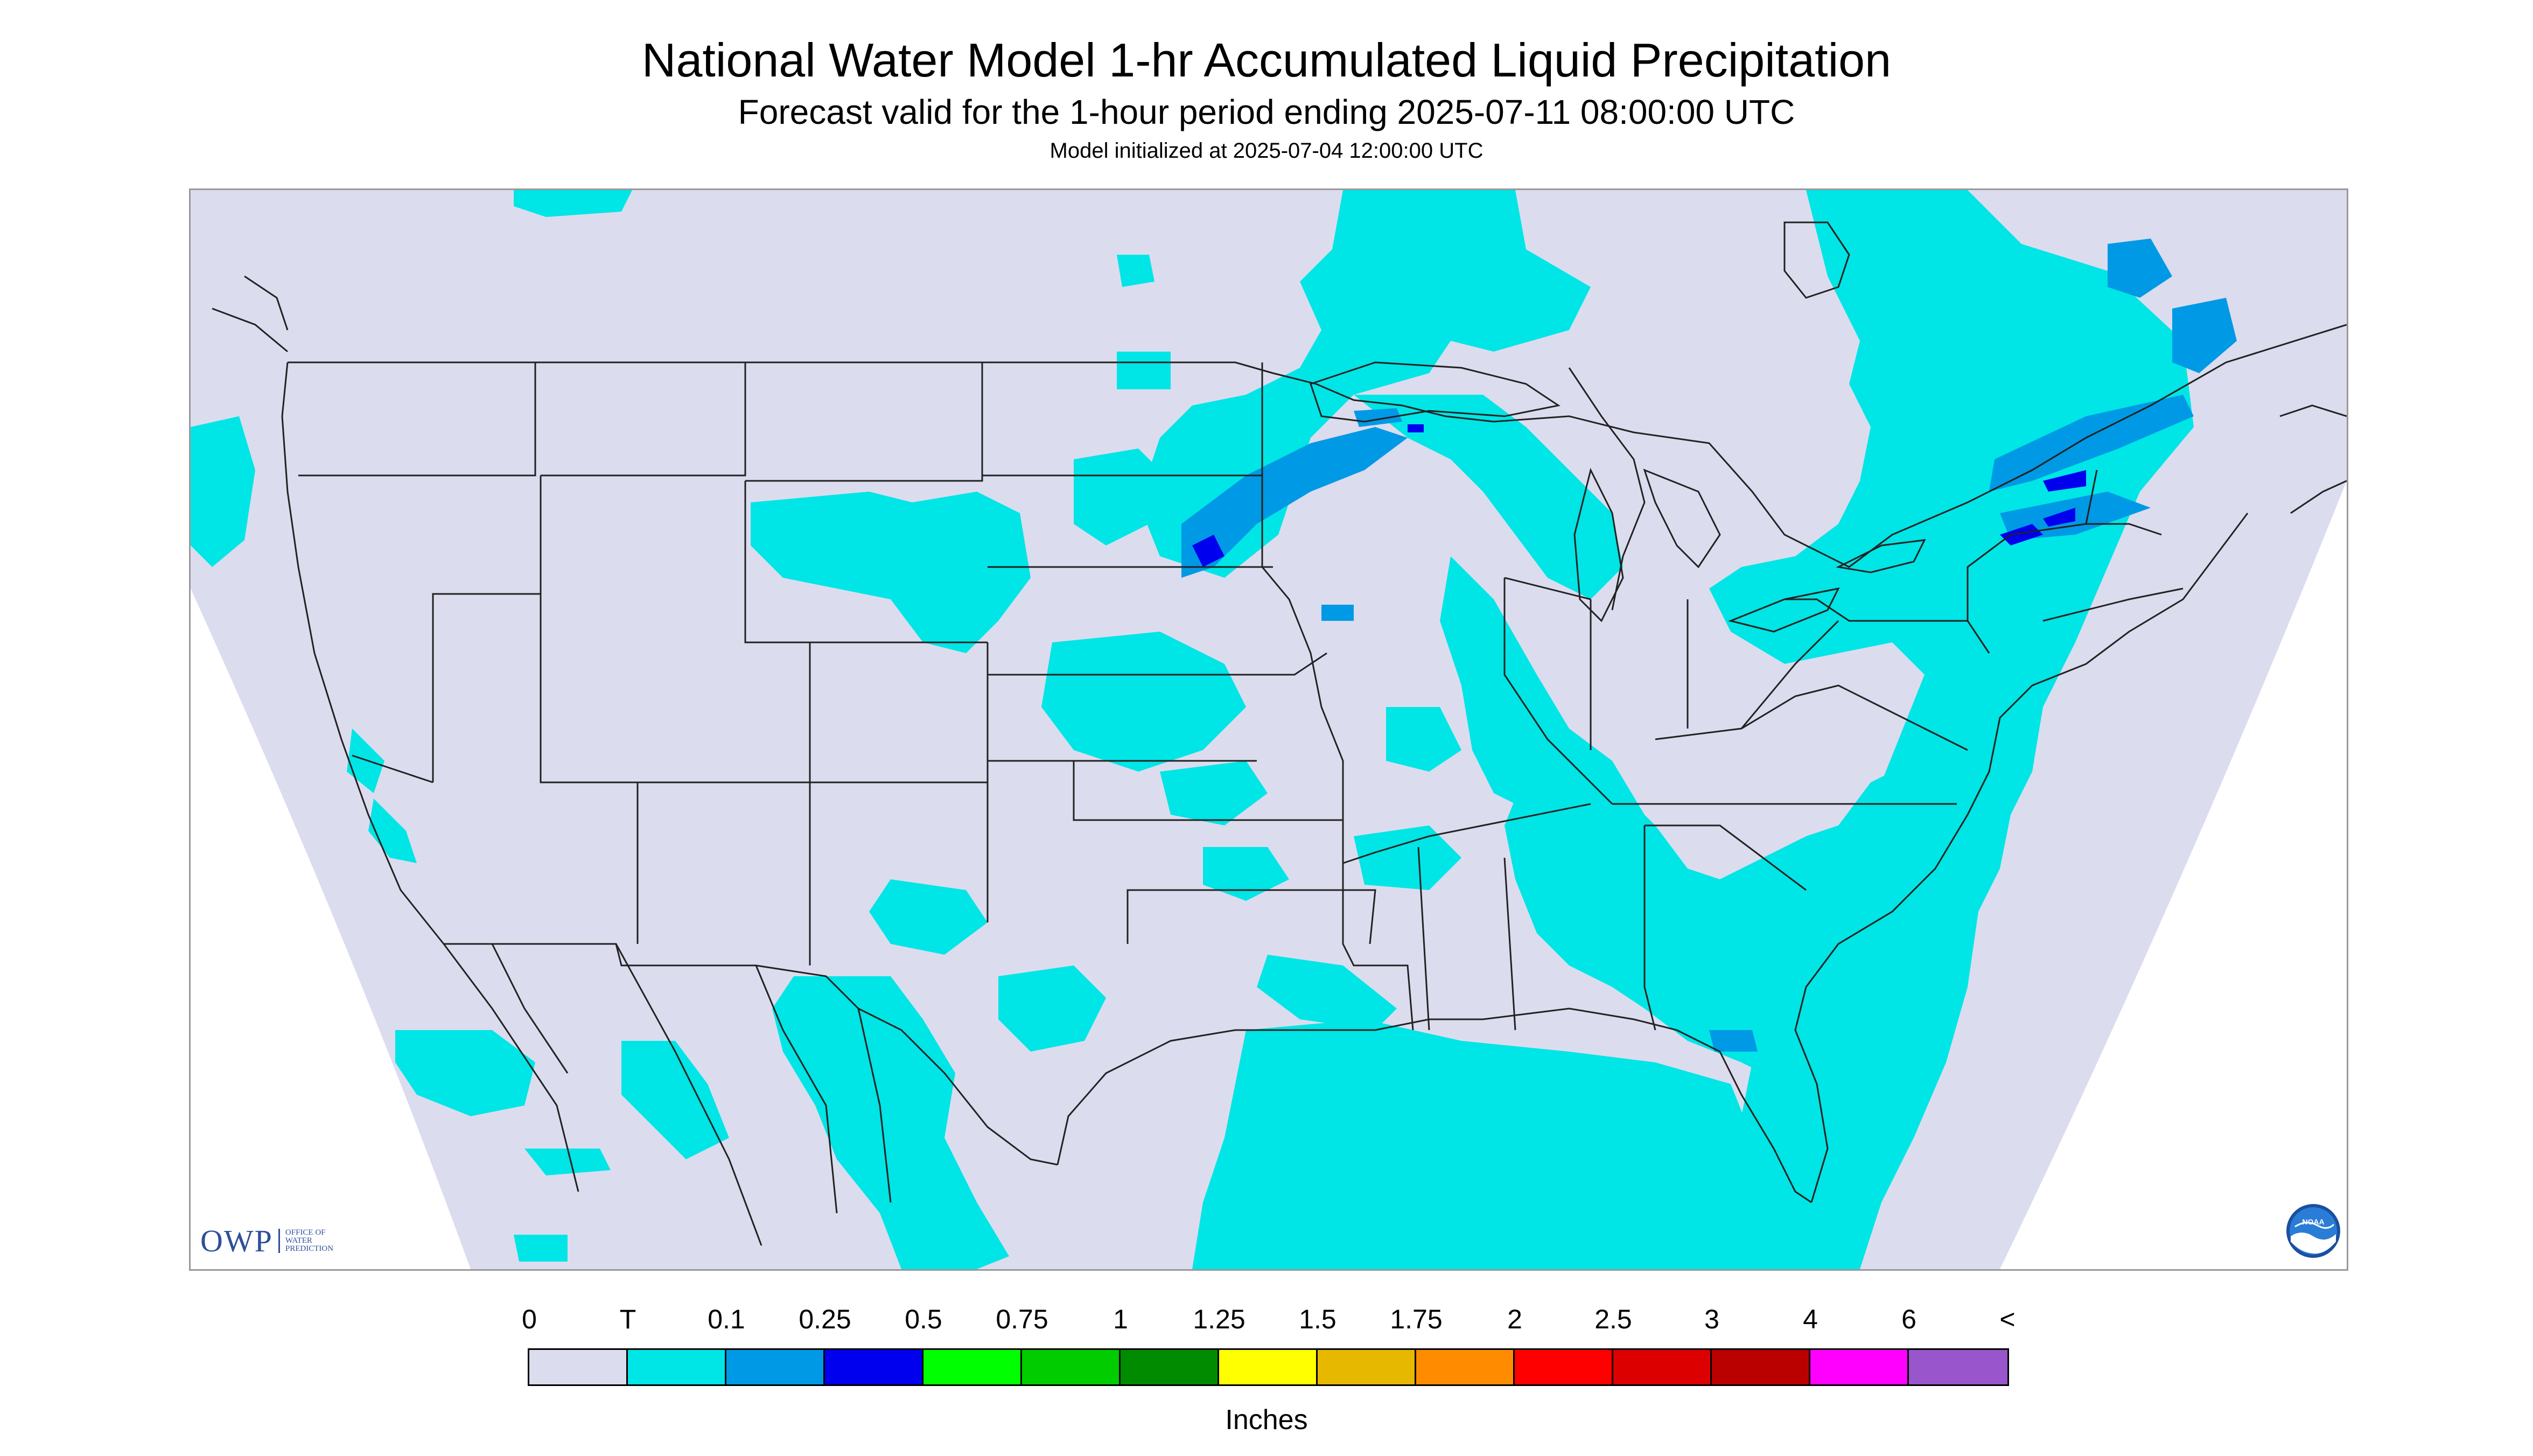 This screenshot has height=1456, width=2533. Describe the element at coordinates (331, 929) in the screenshot. I see `outside-projection-left` at that location.